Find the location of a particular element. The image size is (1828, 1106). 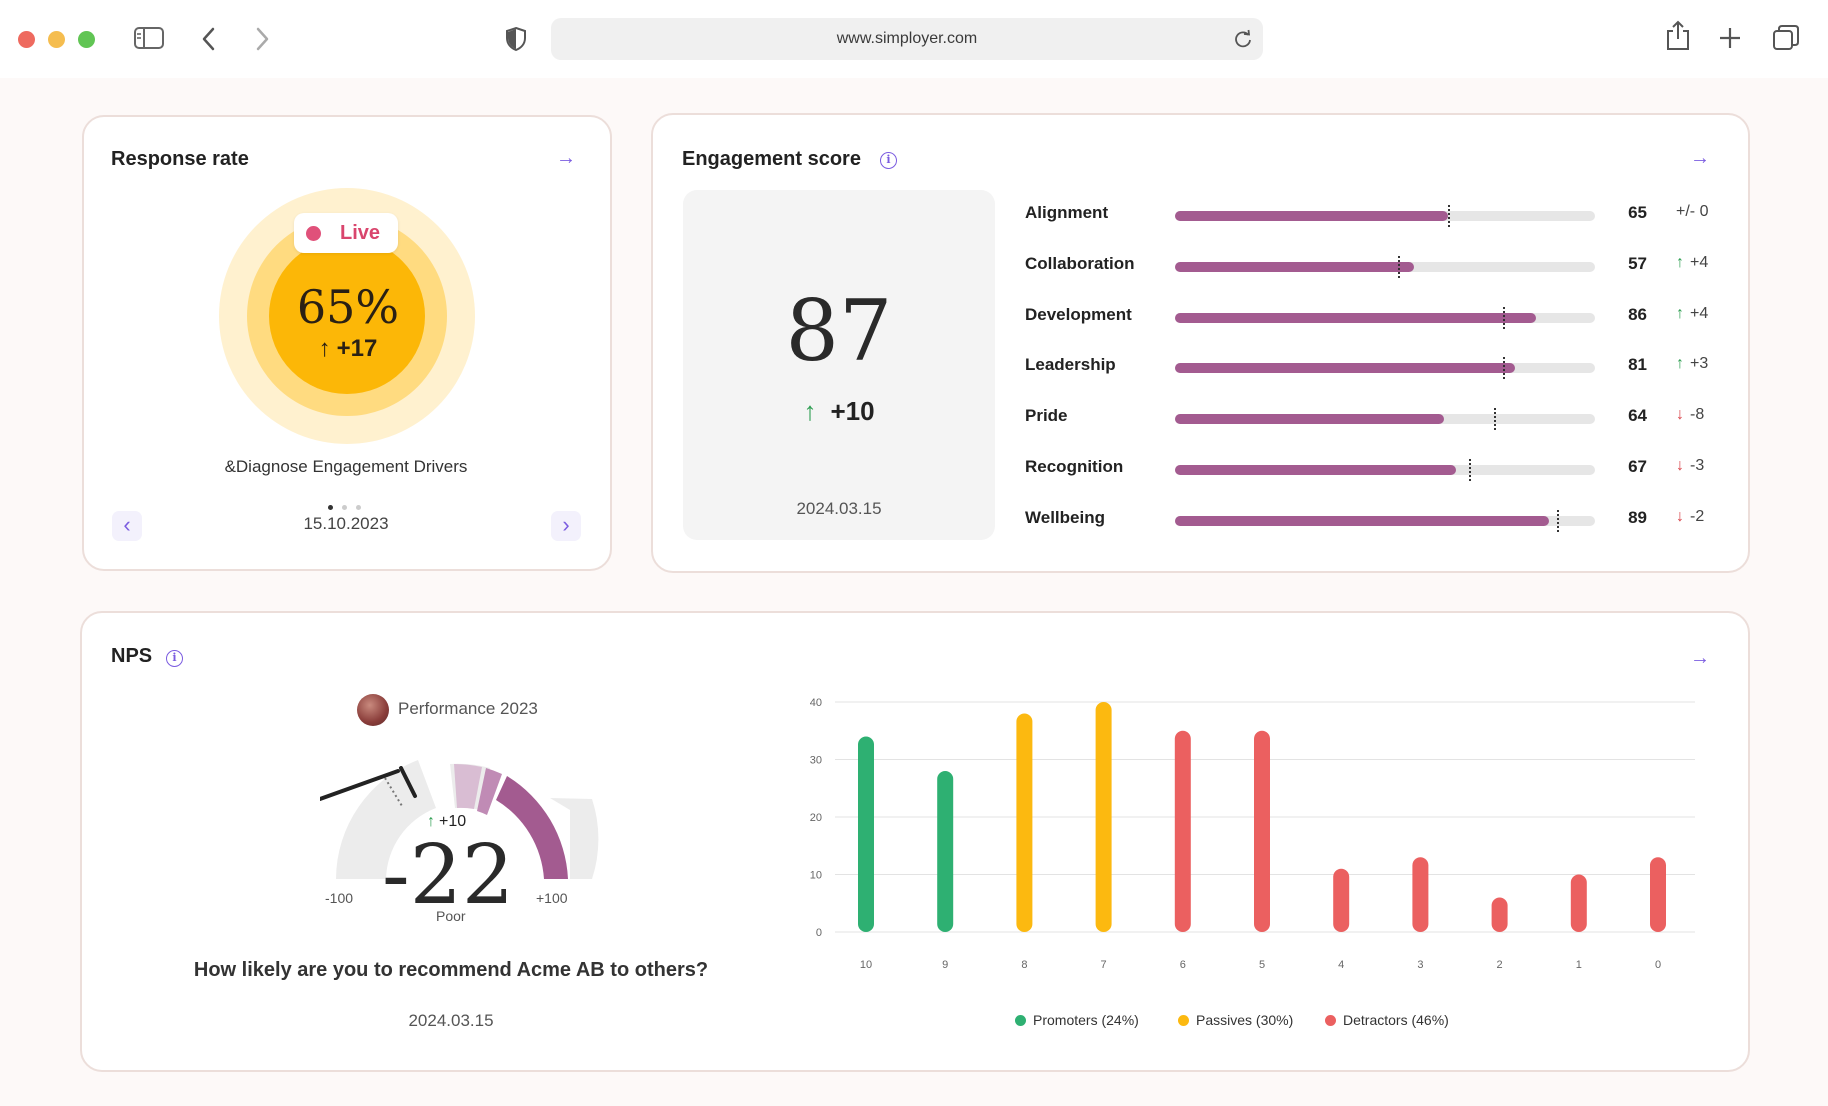

new-tab-icon is located at coordinates (1730, 38).